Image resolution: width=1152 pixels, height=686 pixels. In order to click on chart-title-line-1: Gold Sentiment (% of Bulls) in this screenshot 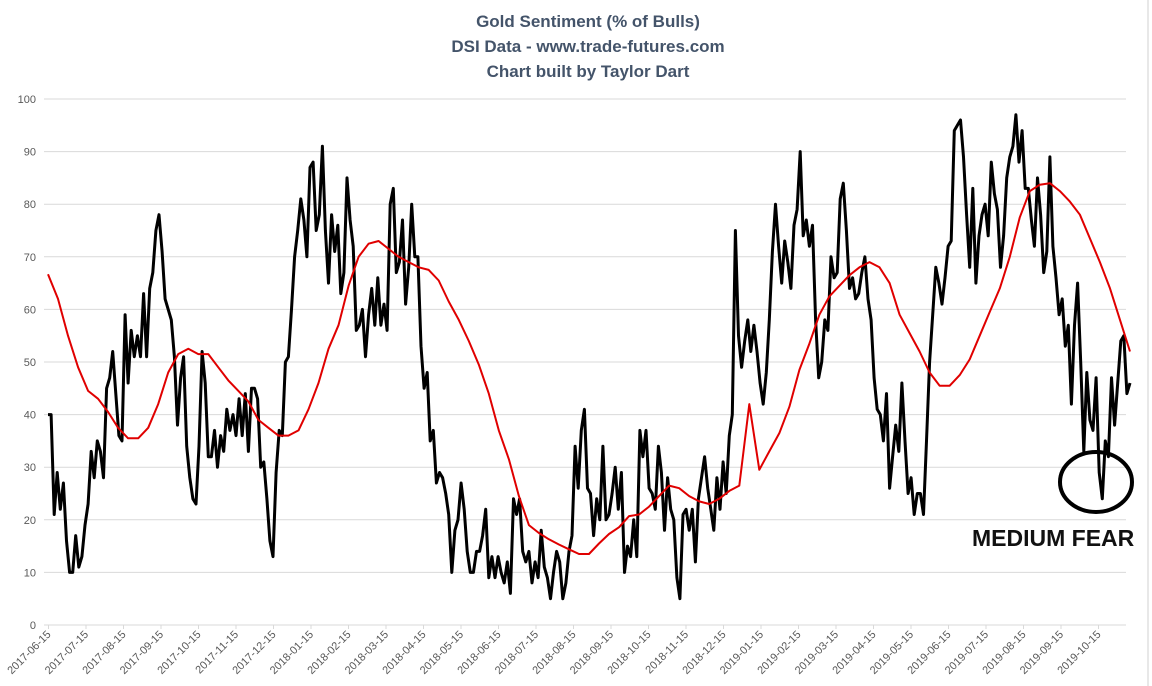, I will do `click(588, 21)`.